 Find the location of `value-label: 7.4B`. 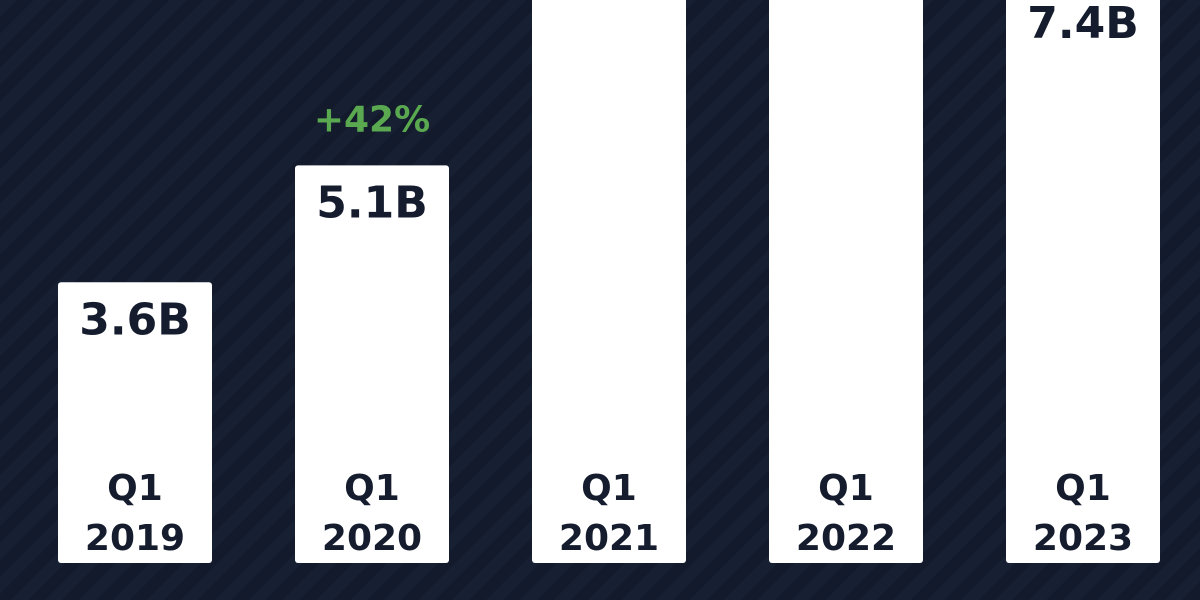

value-label: 7.4B is located at coordinates (1082, 24).